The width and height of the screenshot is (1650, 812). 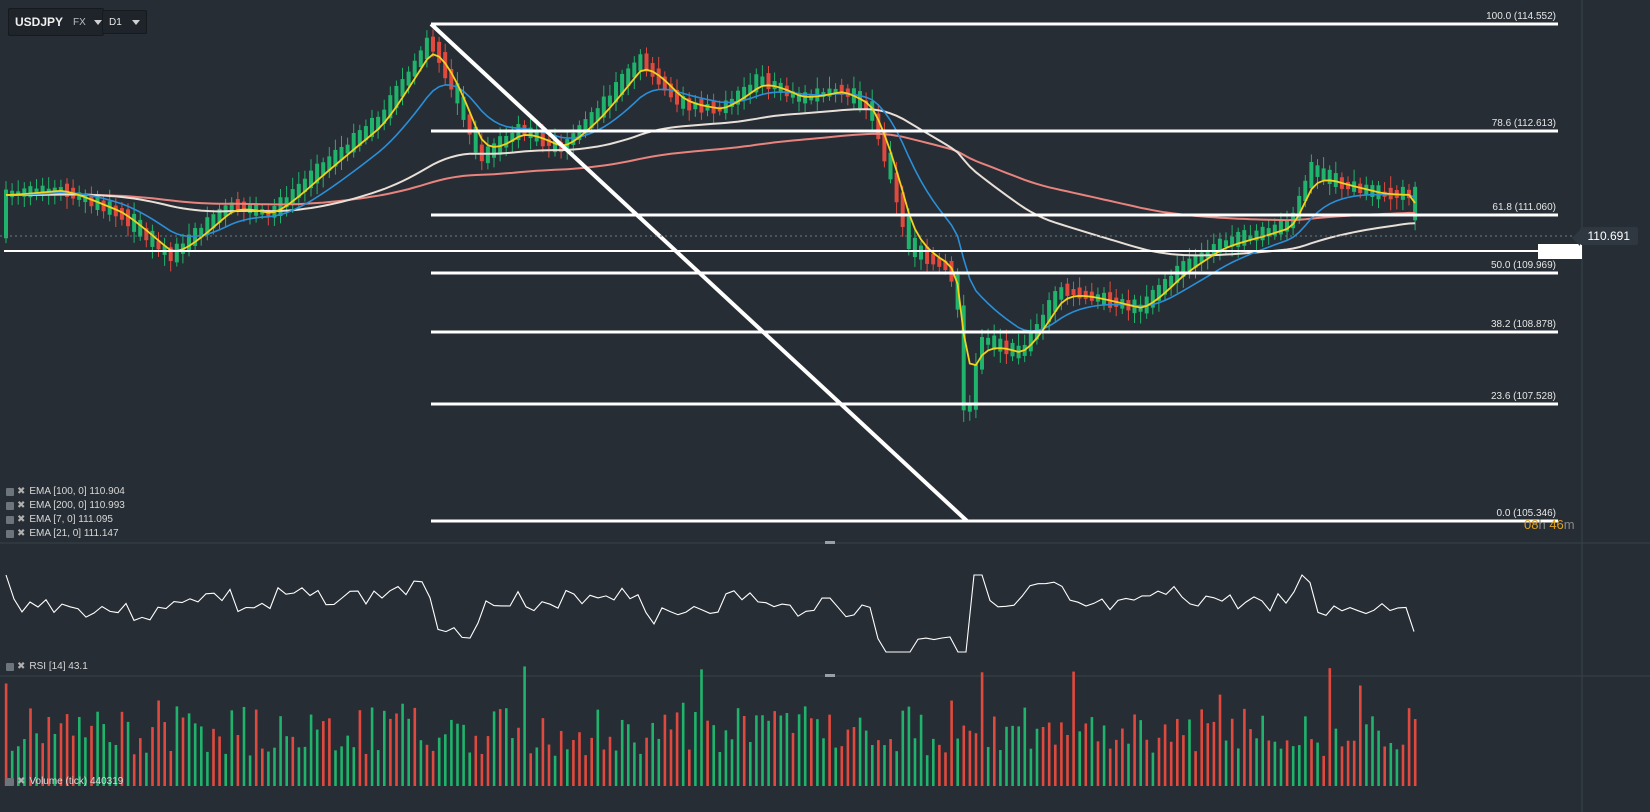 What do you see at coordinates (65, 505) in the screenshot?
I see `legend-ema200: ✖ EMA [200, 0] 110.993` at bounding box center [65, 505].